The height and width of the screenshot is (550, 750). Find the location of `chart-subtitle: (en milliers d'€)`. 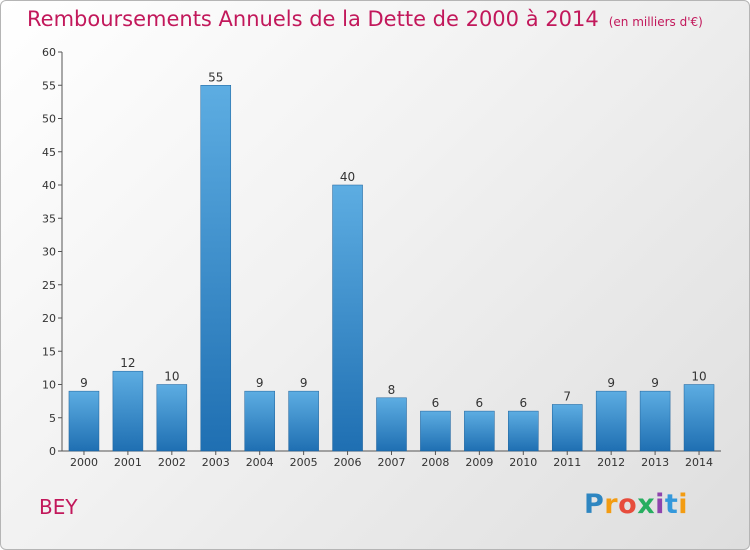

chart-subtitle: (en milliers d'€) is located at coordinates (655, 22).